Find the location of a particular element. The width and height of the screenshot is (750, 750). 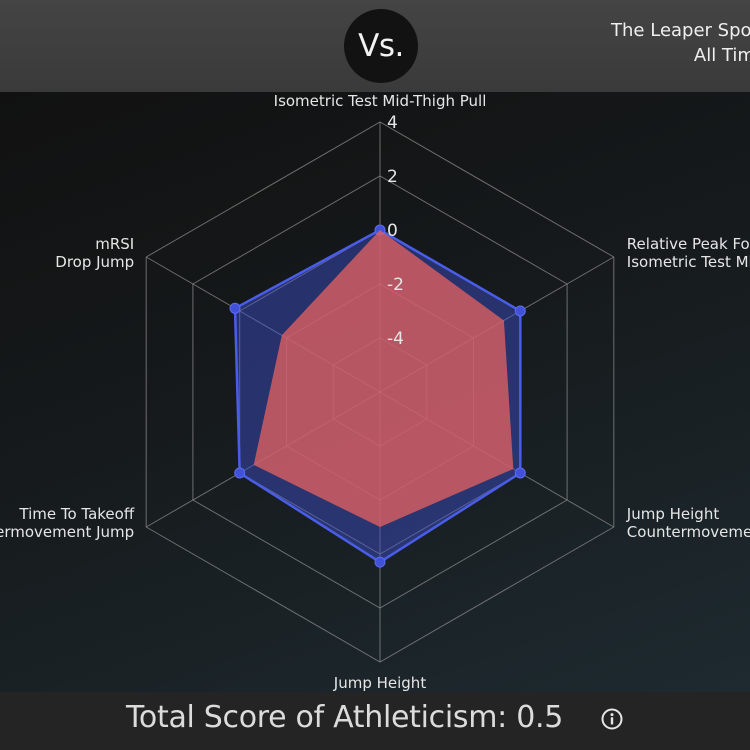

total-score: Total Score of Athleticism: 0.5 is located at coordinates (345, 717).